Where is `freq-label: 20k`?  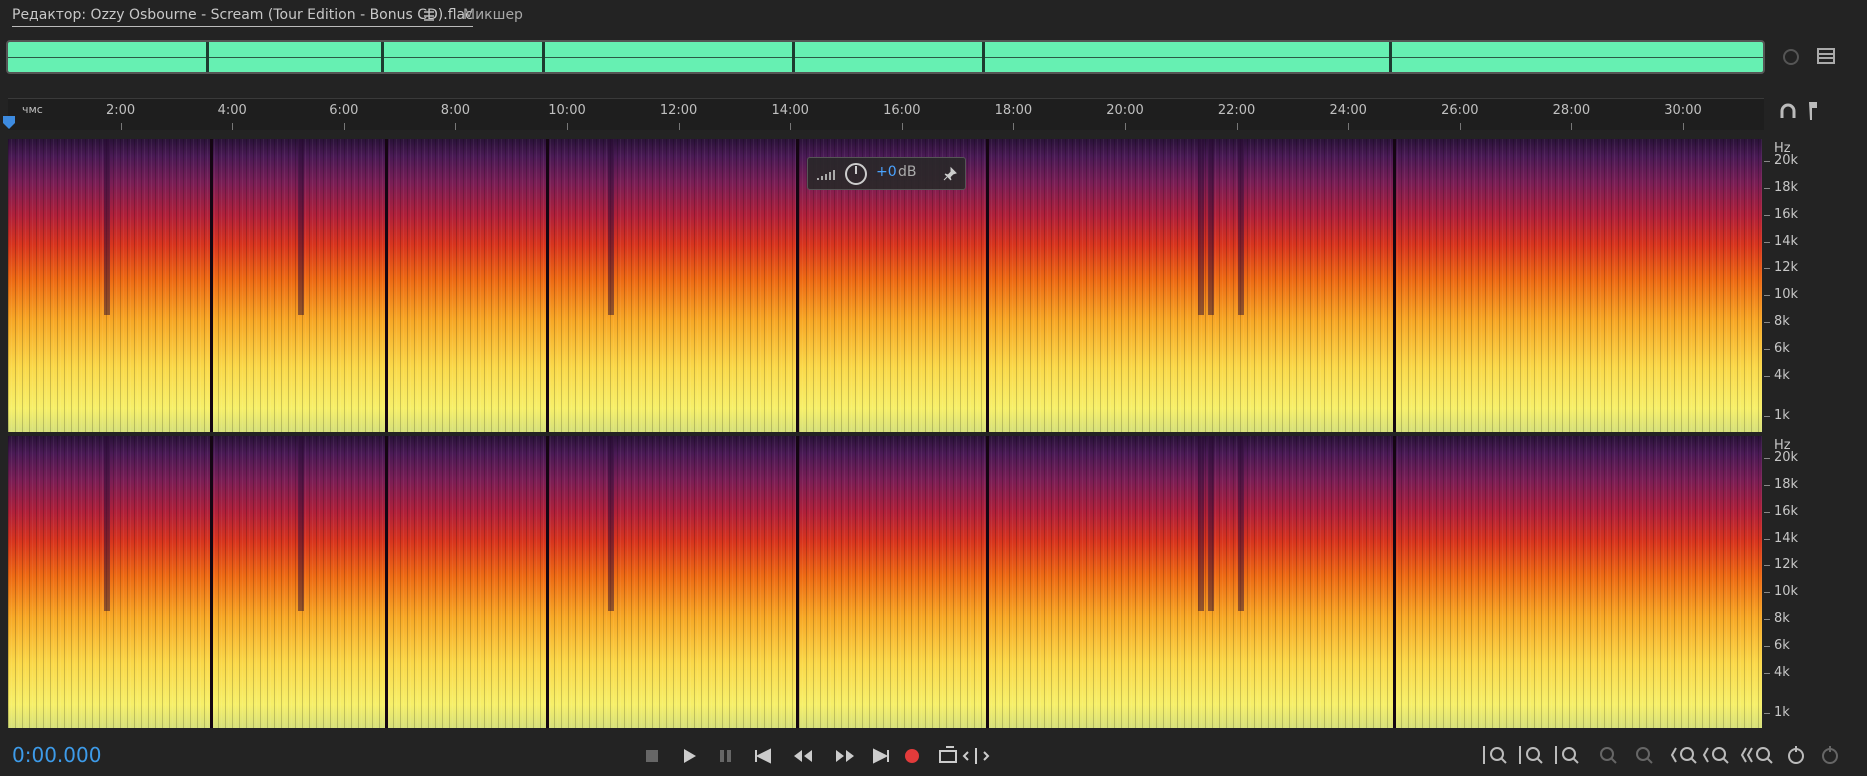 freq-label: 20k is located at coordinates (1786, 160).